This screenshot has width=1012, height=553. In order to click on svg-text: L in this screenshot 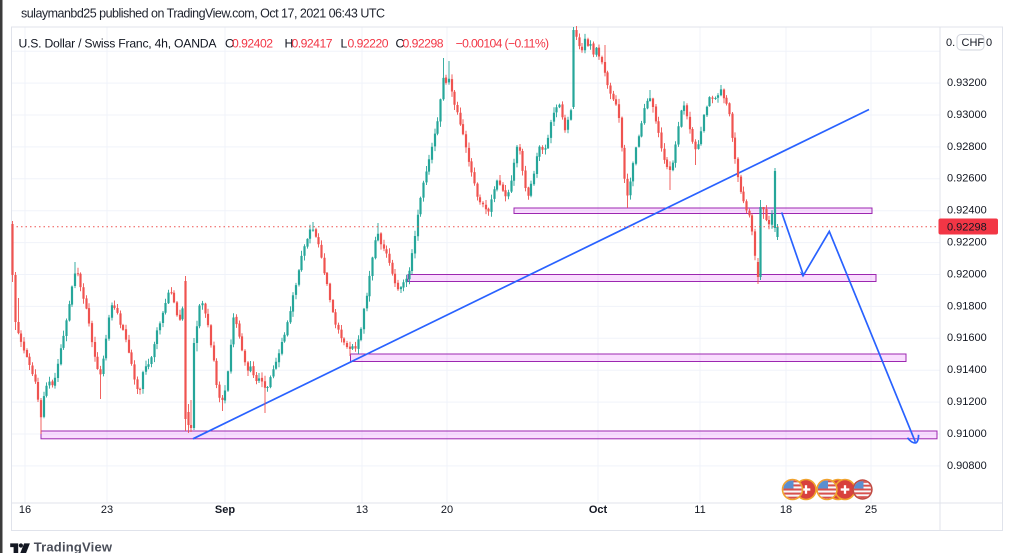, I will do `click(344, 44)`.